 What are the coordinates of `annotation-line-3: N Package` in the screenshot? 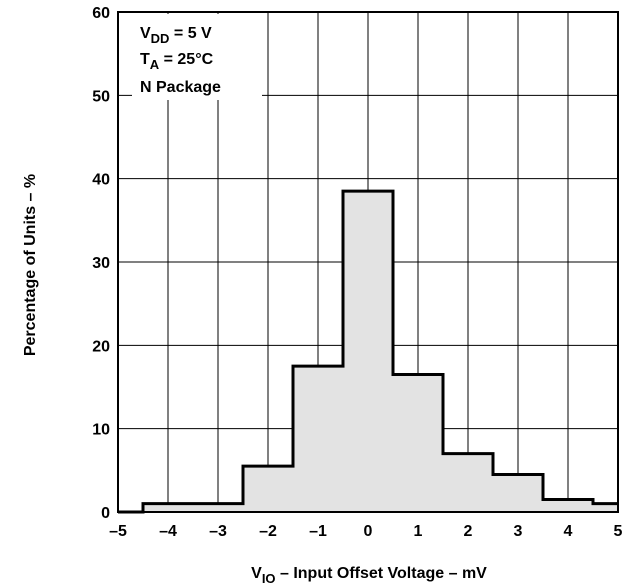 It's located at (180, 87).